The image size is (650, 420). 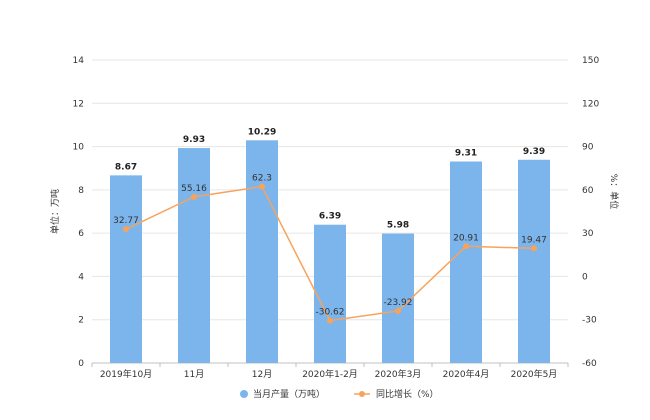 What do you see at coordinates (534, 374) in the screenshot?
I see `x-tick-label: 2020年5月` at bounding box center [534, 374].